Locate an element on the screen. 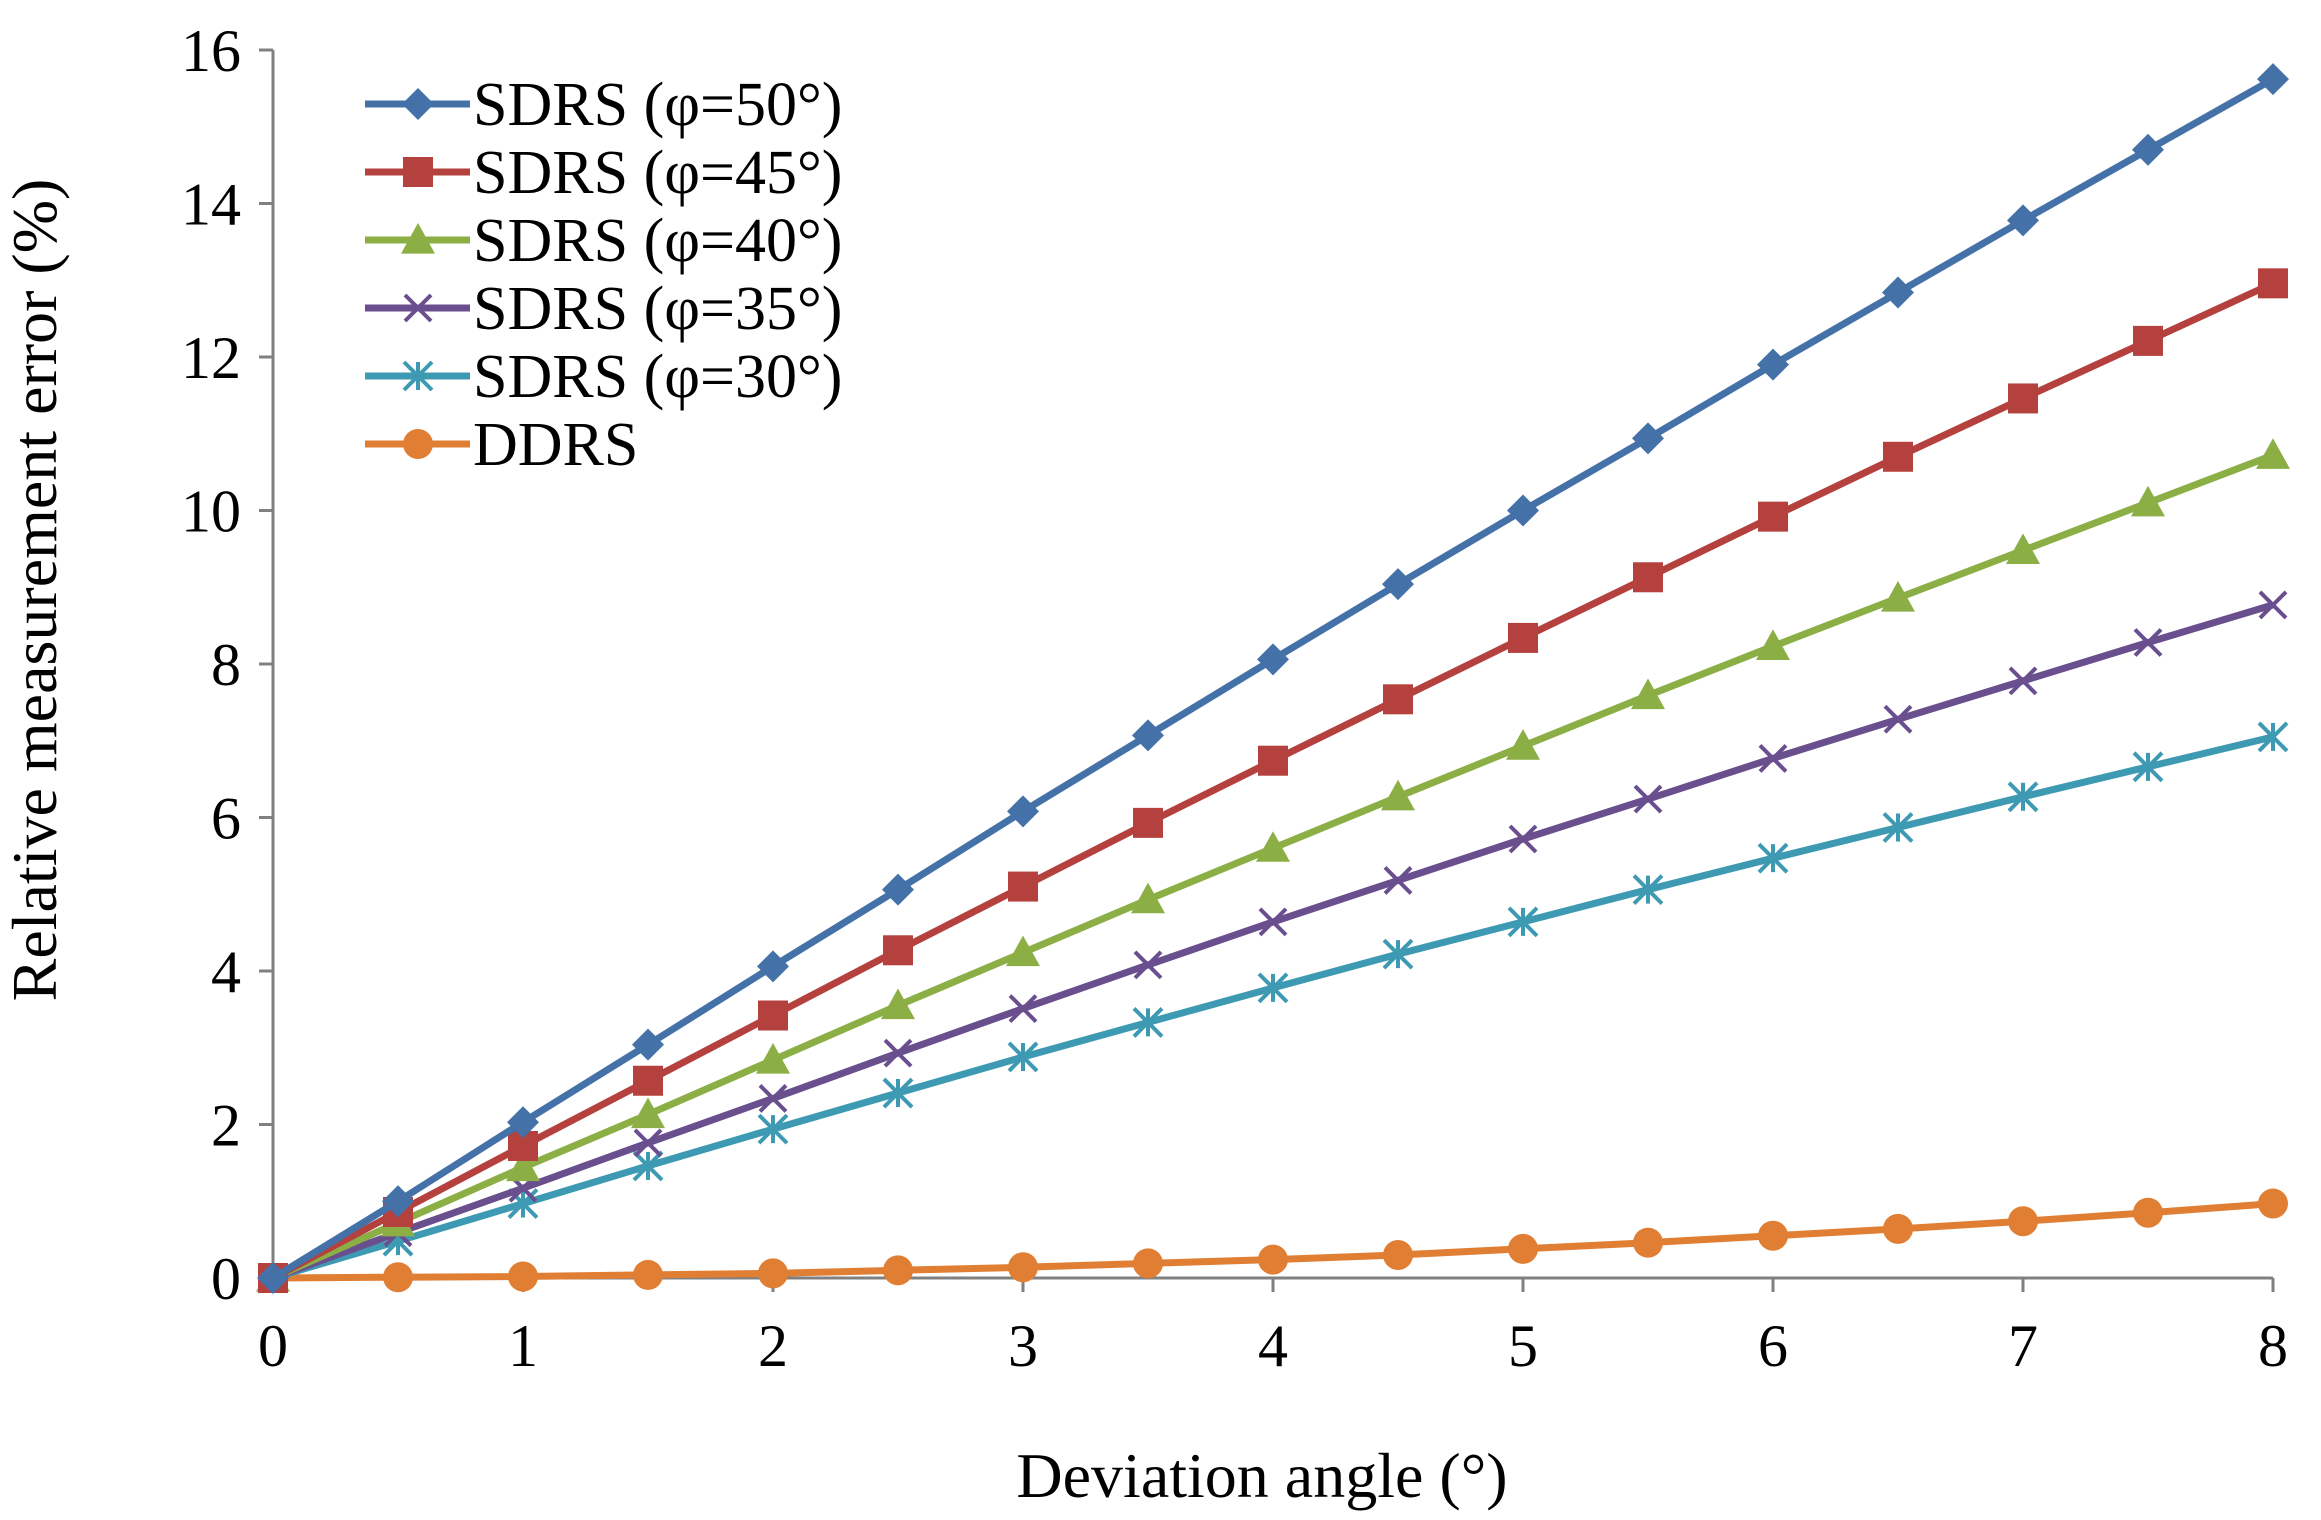 The width and height of the screenshot is (2321, 1520). y-tick-label: 2 is located at coordinates (226, 1126).